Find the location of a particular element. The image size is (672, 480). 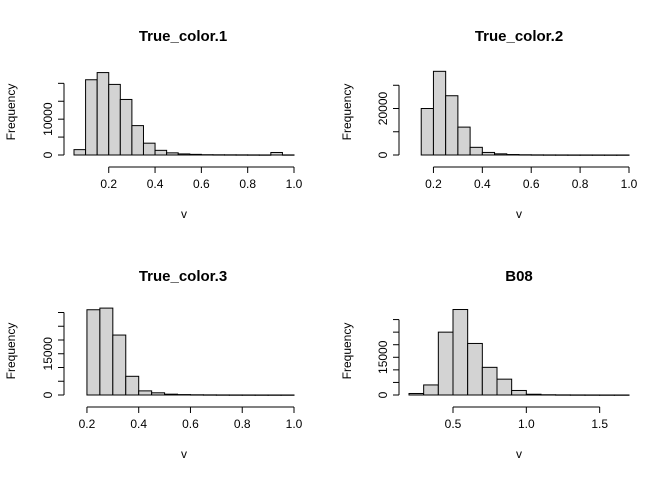

chart-title: B08 is located at coordinates (519, 276).